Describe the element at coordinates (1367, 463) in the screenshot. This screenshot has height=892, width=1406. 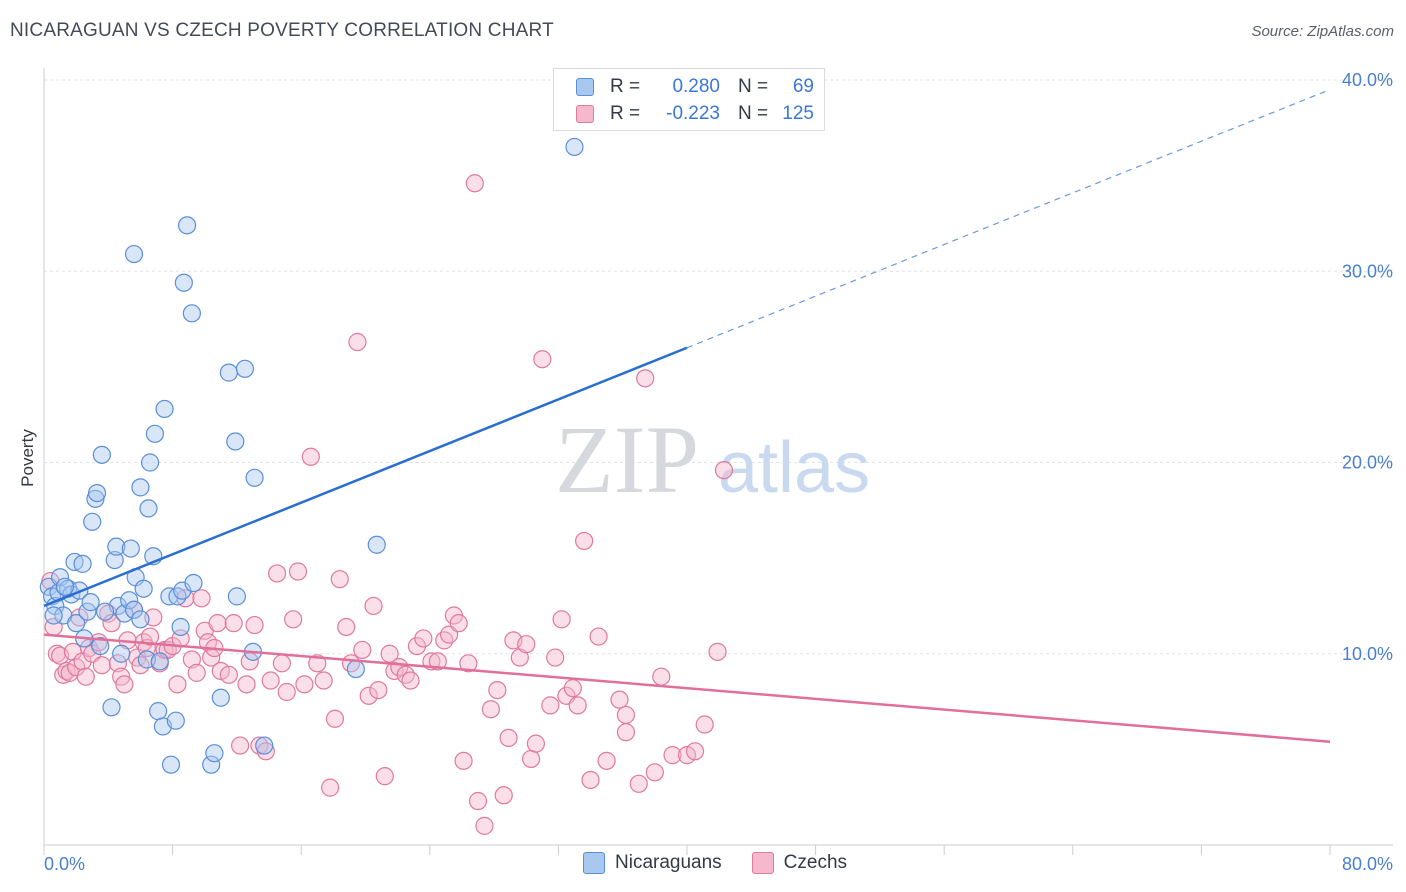
I see `y-tick-label: 20.0%` at that location.